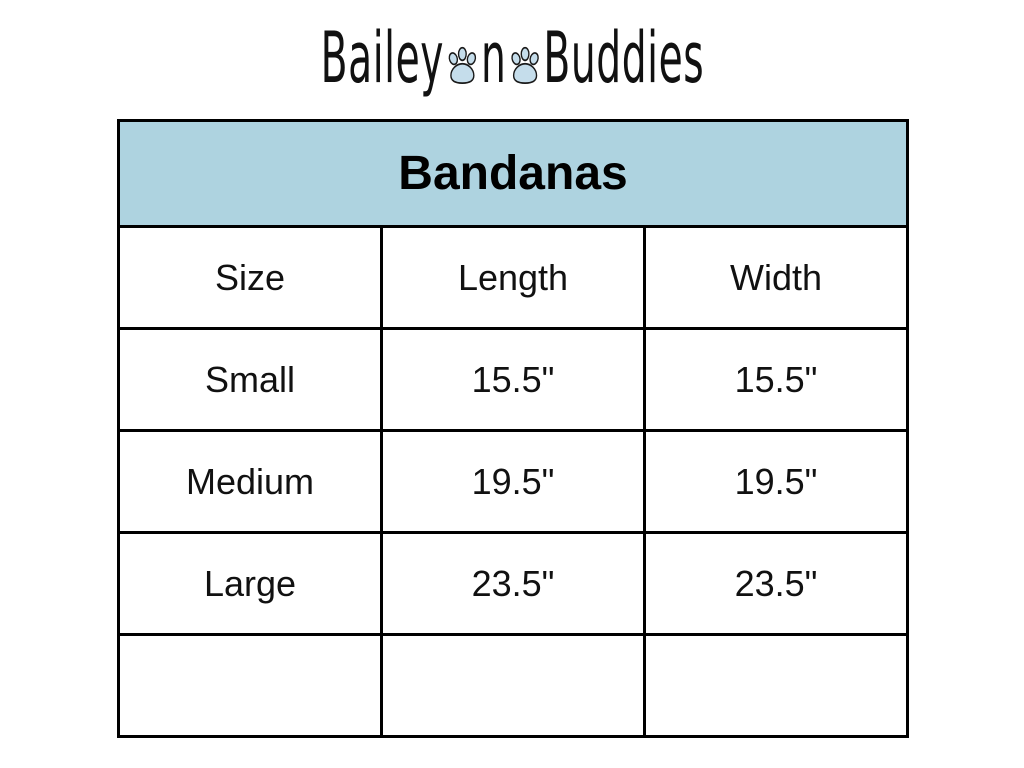  Describe the element at coordinates (250, 277) in the screenshot. I see `column-header-size: Size` at that location.